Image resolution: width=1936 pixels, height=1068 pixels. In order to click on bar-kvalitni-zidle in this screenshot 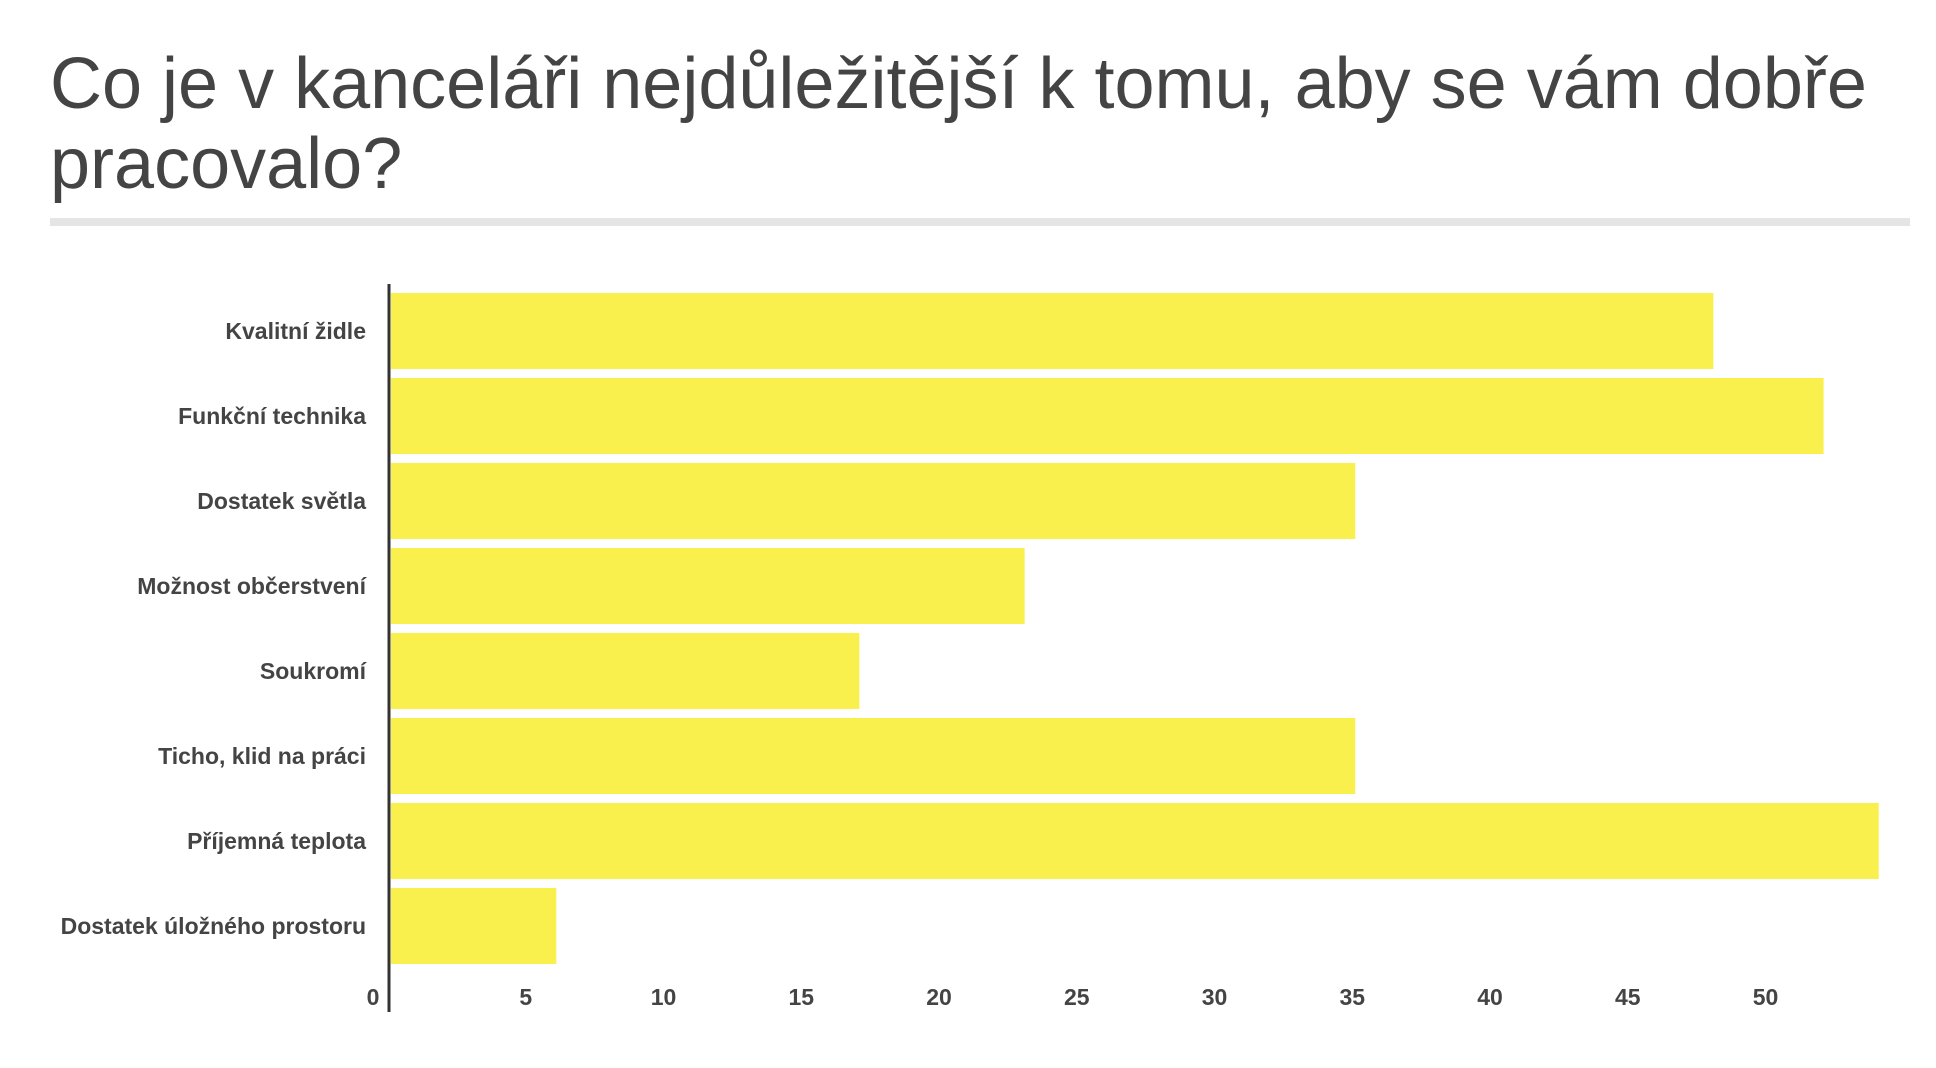, I will do `click(1052, 331)`.